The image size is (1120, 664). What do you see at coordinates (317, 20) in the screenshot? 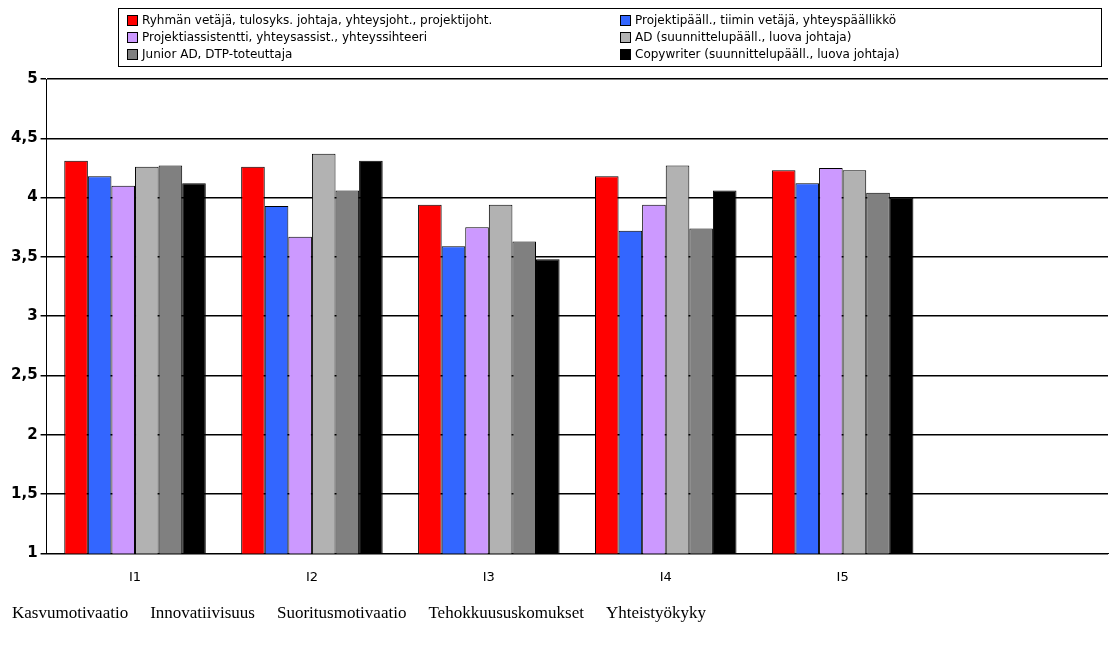
I see `legend-label: Ryhmän vetäjä, tulosyks. johtaja, yhteysjoht., projektijoht.` at bounding box center [317, 20].